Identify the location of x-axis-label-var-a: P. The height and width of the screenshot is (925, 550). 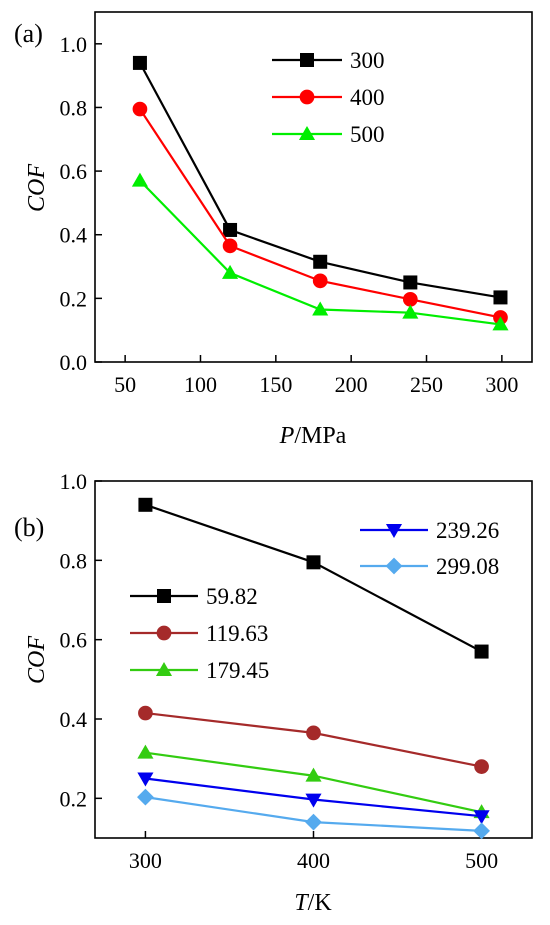
(287, 436).